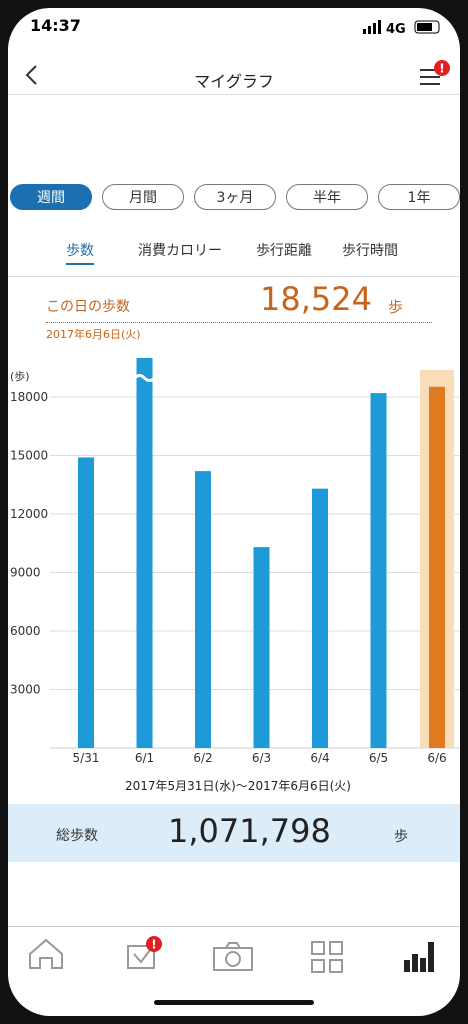 This screenshot has width=468, height=1024. What do you see at coordinates (327, 197) in the screenshot?
I see `period-tab: 半年` at bounding box center [327, 197].